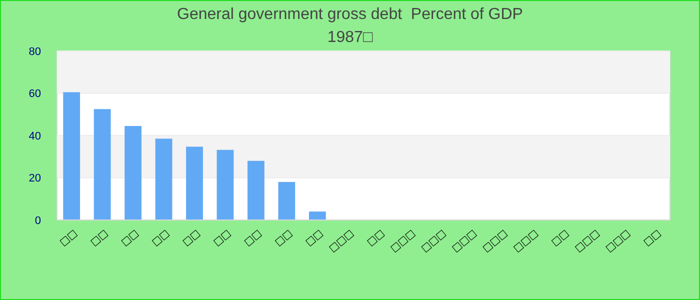 Image resolution: width=700 pixels, height=300 pixels. What do you see at coordinates (34, 52) in the screenshot?
I see `y-tick-label: 80` at bounding box center [34, 52].